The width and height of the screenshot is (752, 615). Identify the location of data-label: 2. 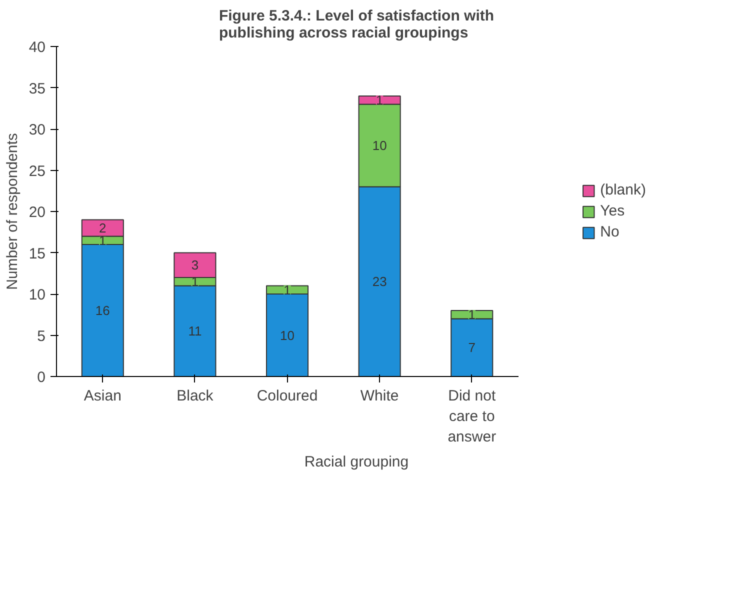
(102, 228).